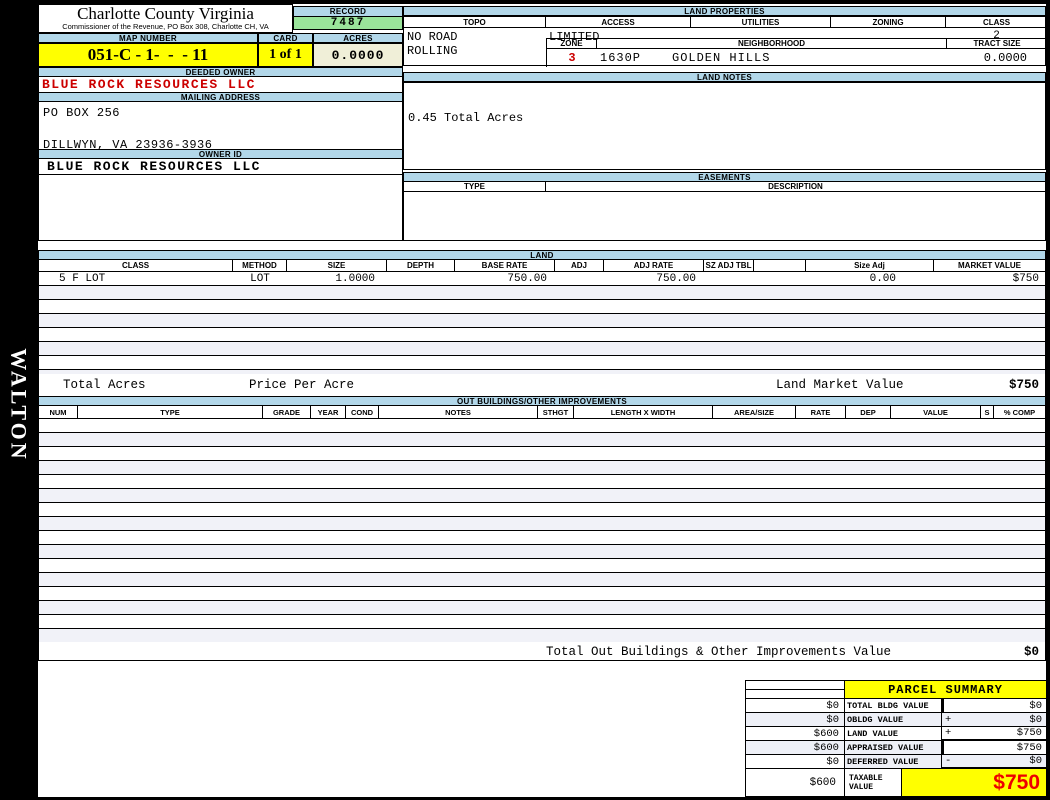 Image resolution: width=1050 pixels, height=800 pixels. Describe the element at coordinates (795, 694) in the screenshot. I see `summary-header-spacer-bottom` at that location.